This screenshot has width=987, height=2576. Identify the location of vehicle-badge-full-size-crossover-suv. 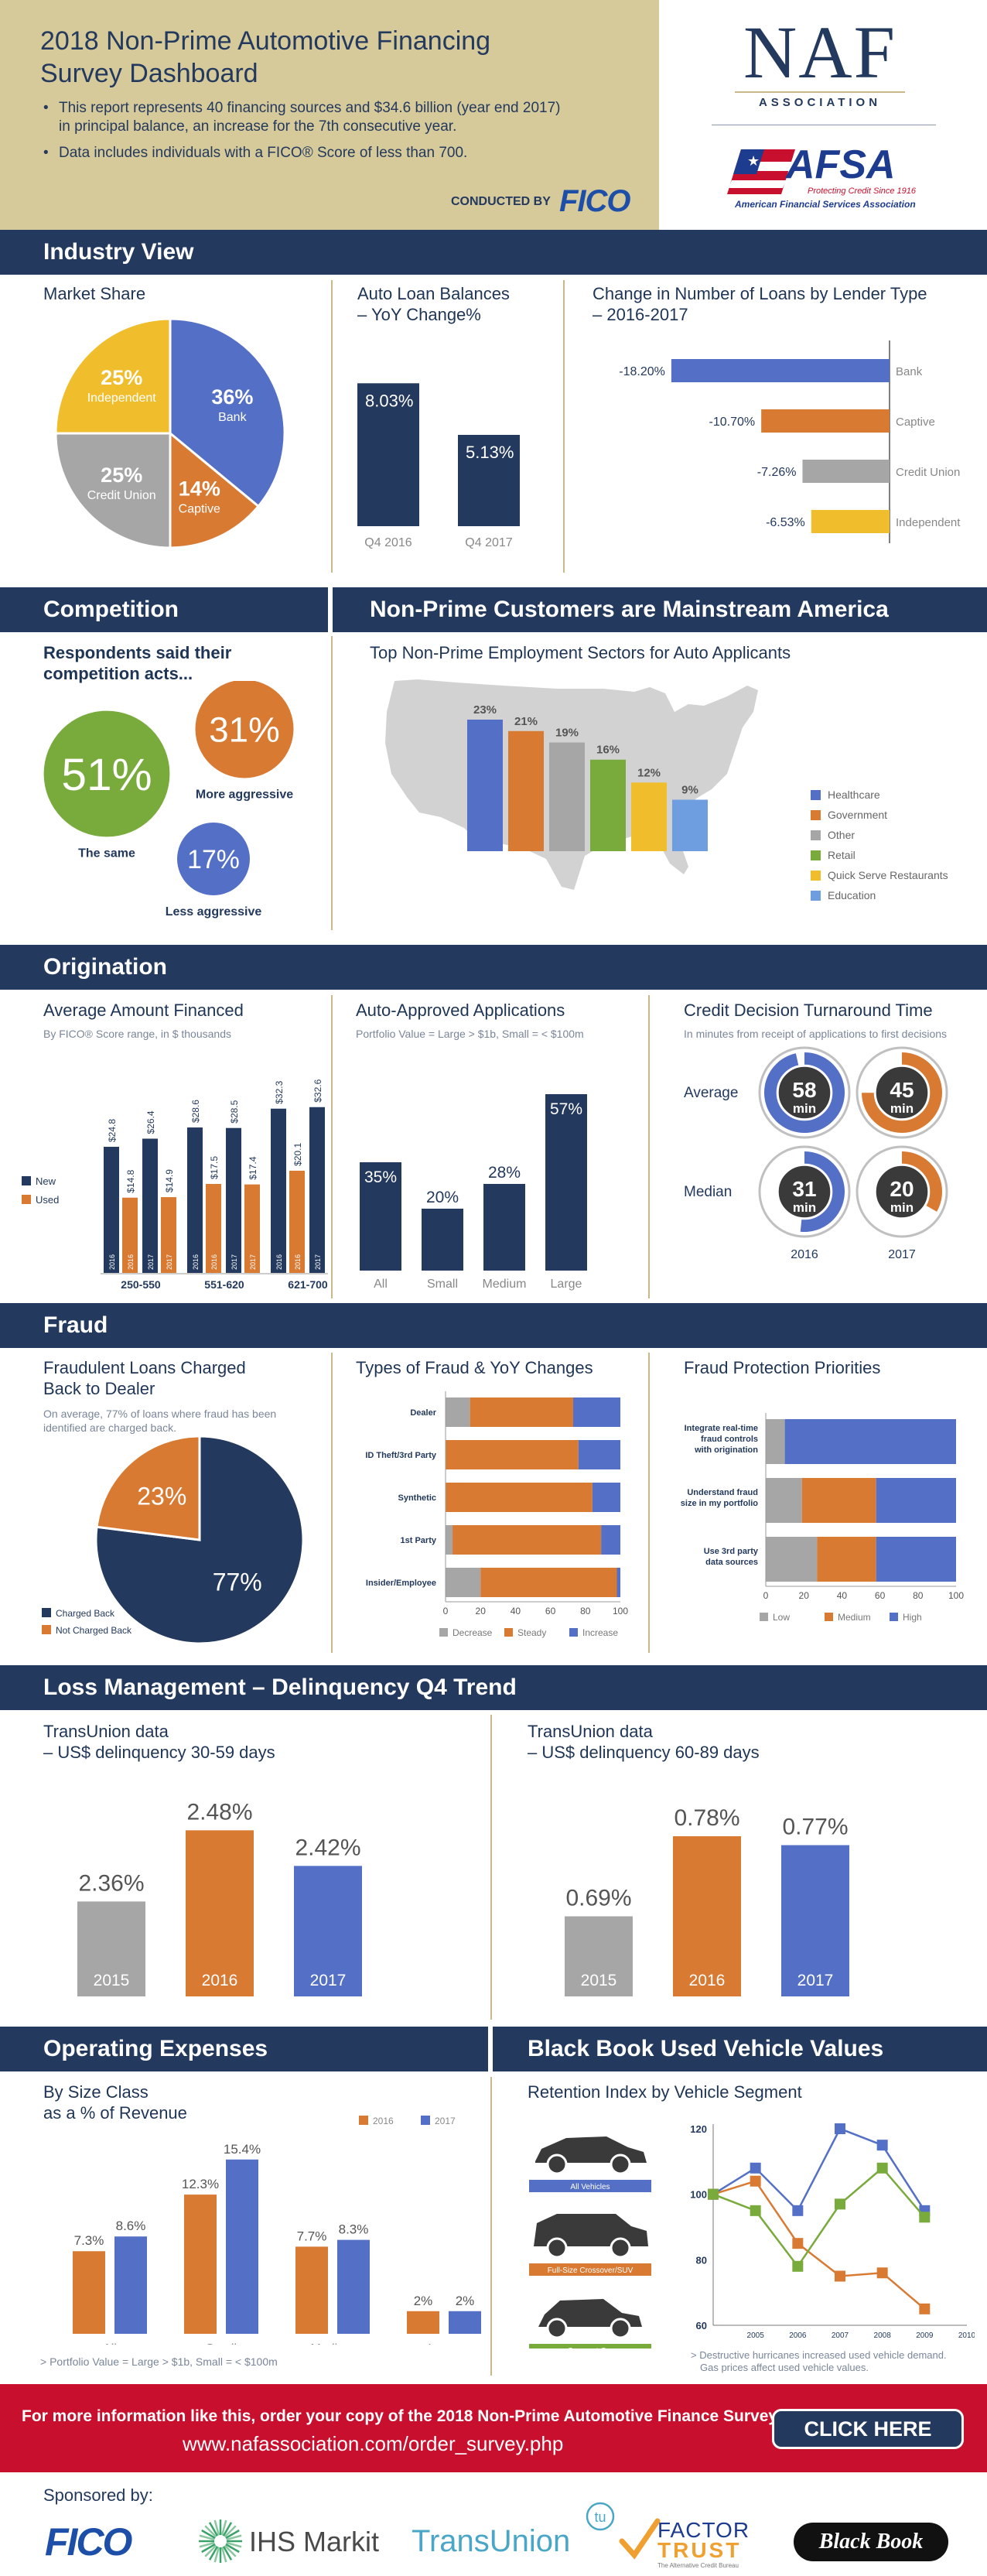
(590, 2269).